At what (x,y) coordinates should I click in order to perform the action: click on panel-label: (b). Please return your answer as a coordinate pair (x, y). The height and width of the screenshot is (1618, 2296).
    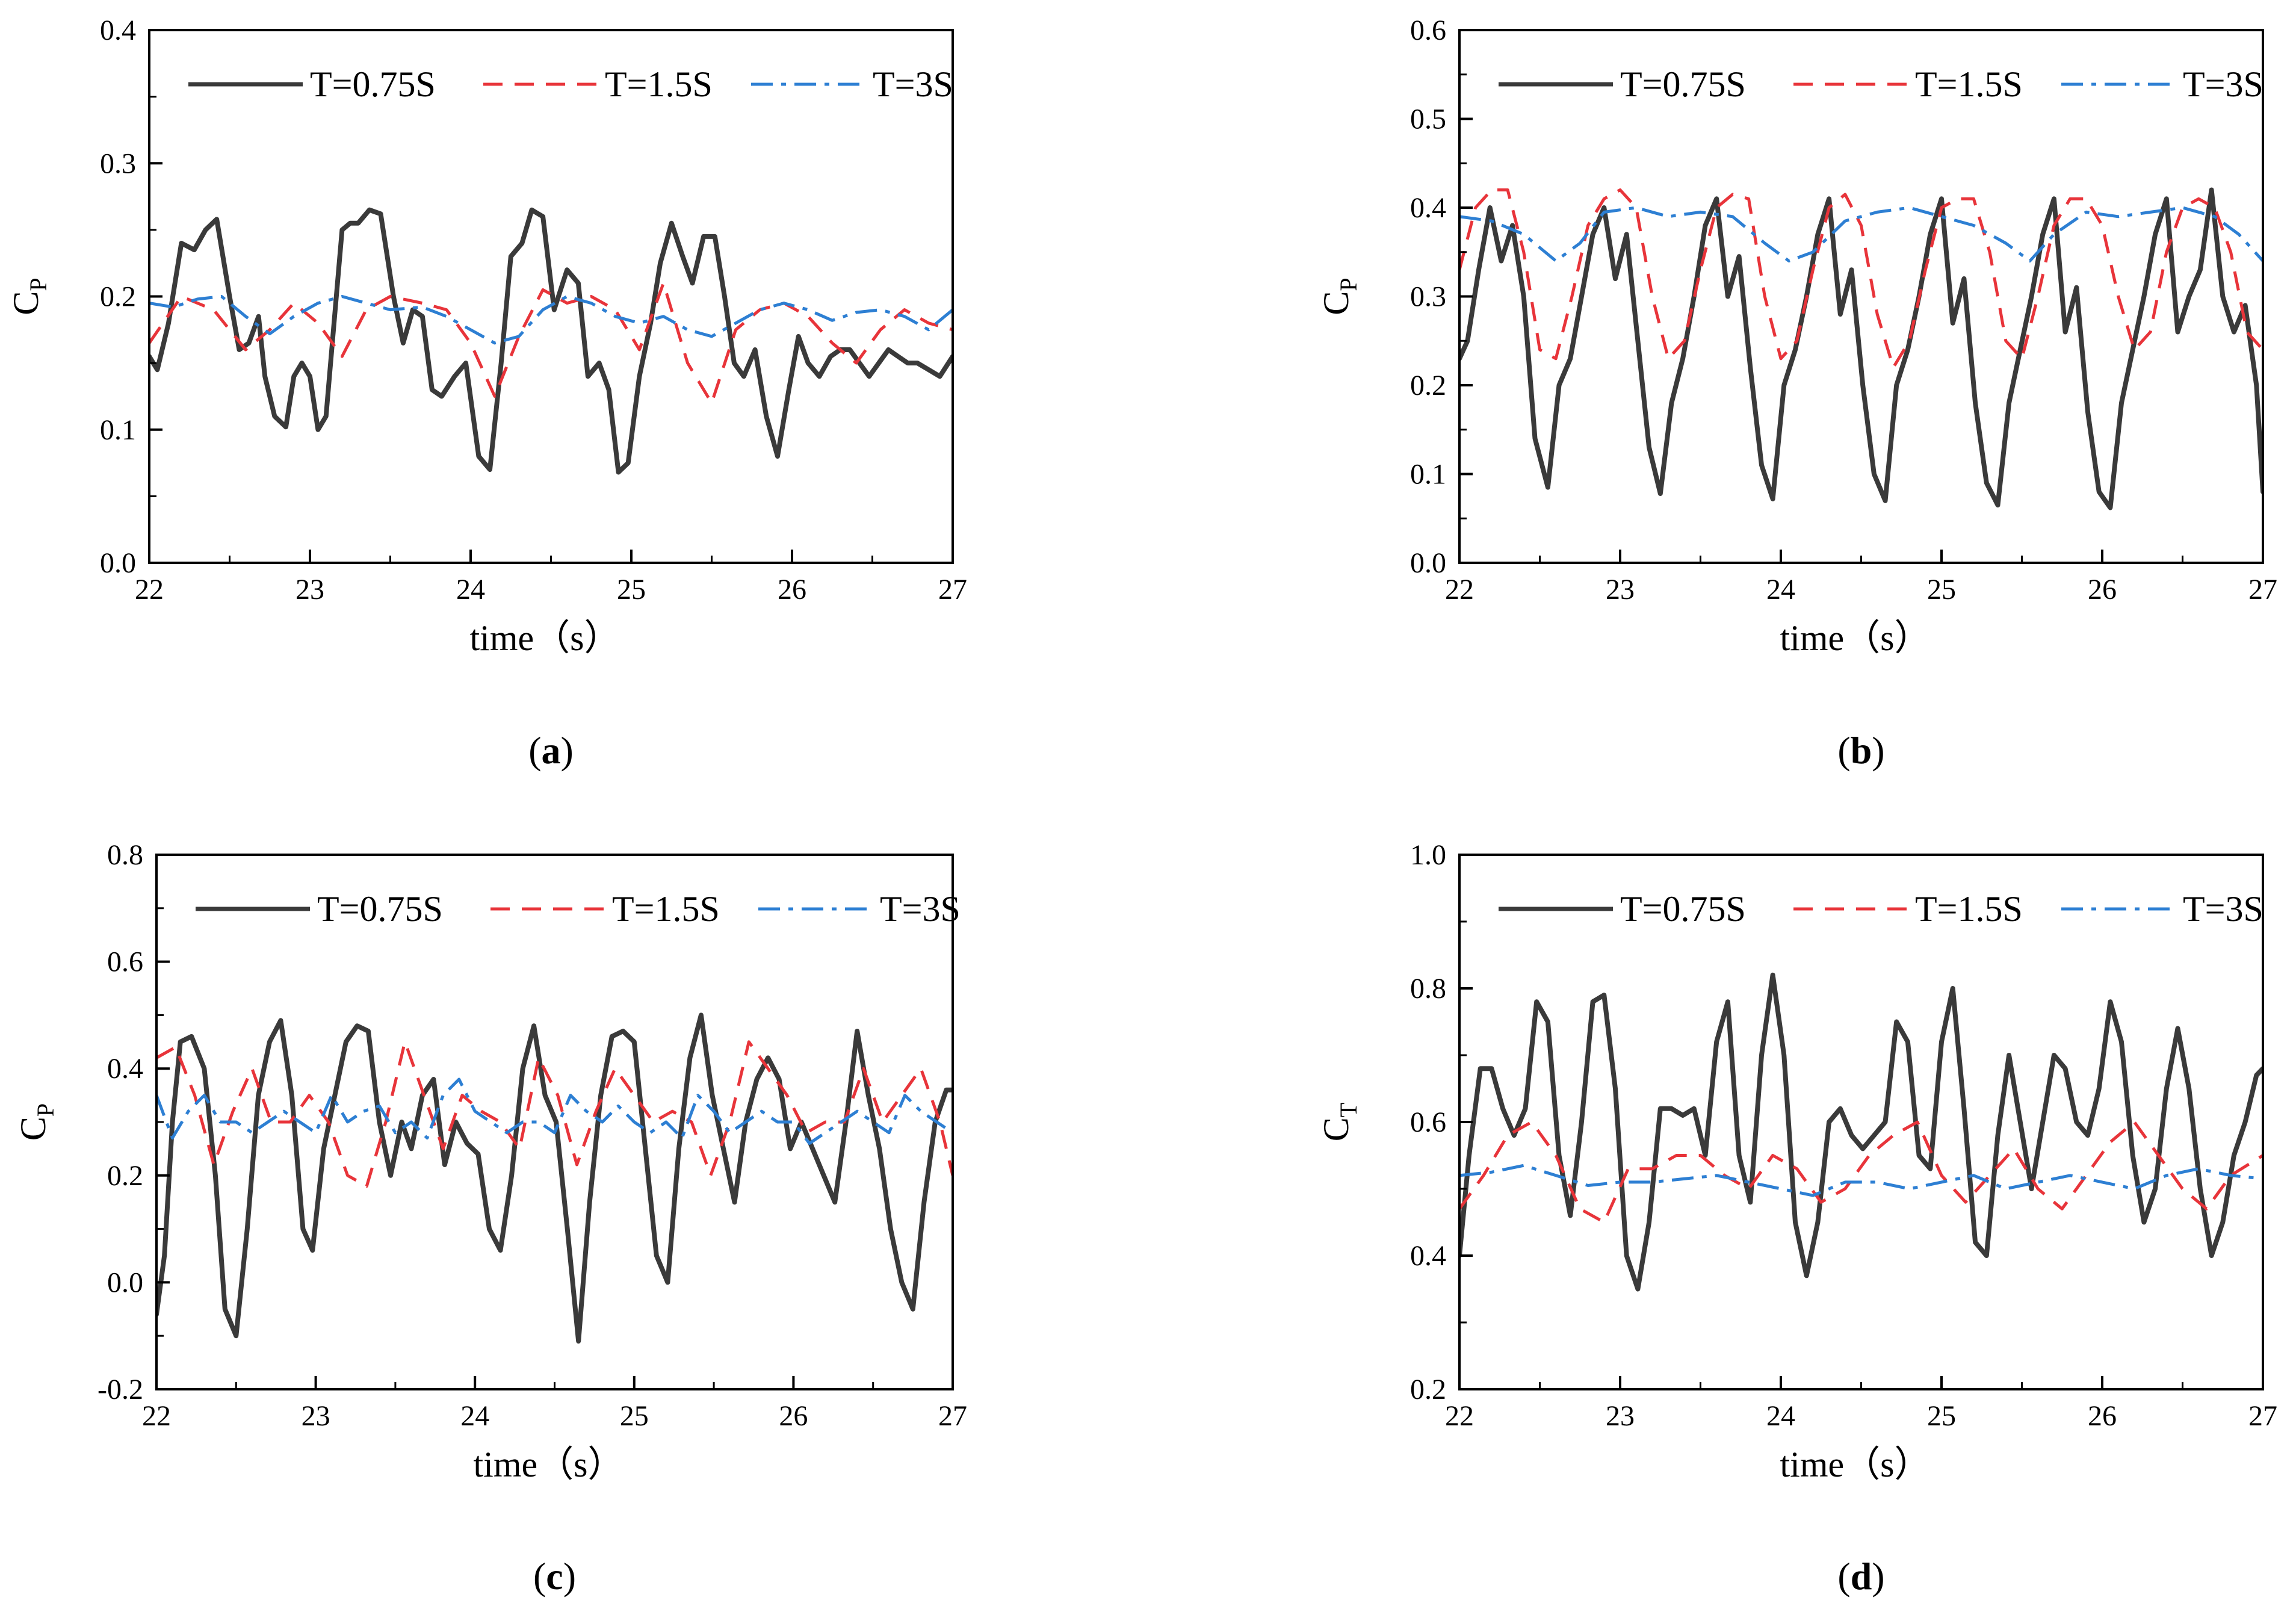
    Looking at the image, I should click on (1861, 750).